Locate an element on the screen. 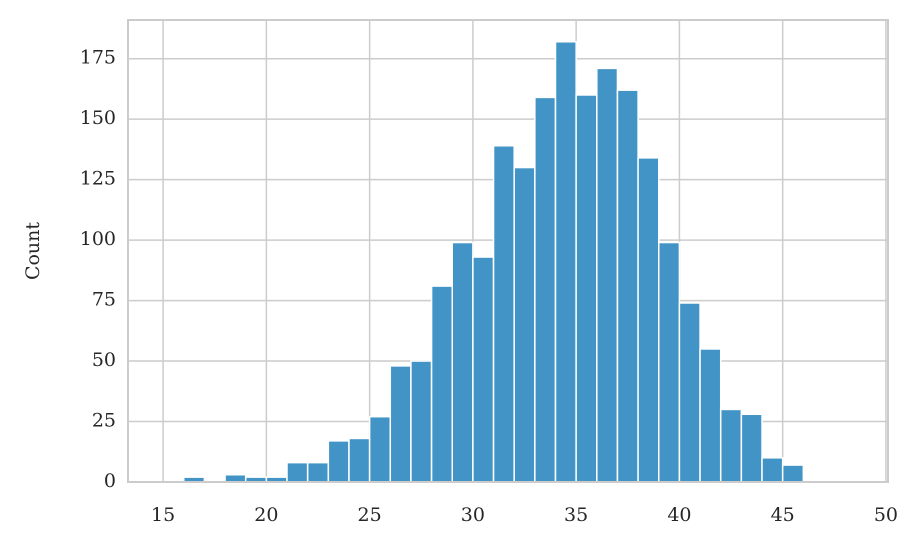 Image resolution: width=923 pixels, height=548 pixels. y-tick-label: 0 is located at coordinates (110, 481).